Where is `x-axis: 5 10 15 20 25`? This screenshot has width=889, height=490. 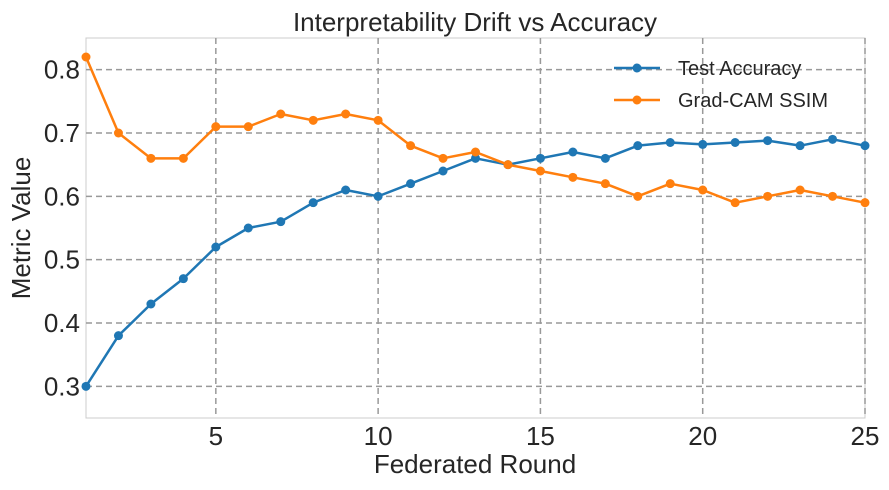 x-axis: 5 10 15 20 25 is located at coordinates (544, 436).